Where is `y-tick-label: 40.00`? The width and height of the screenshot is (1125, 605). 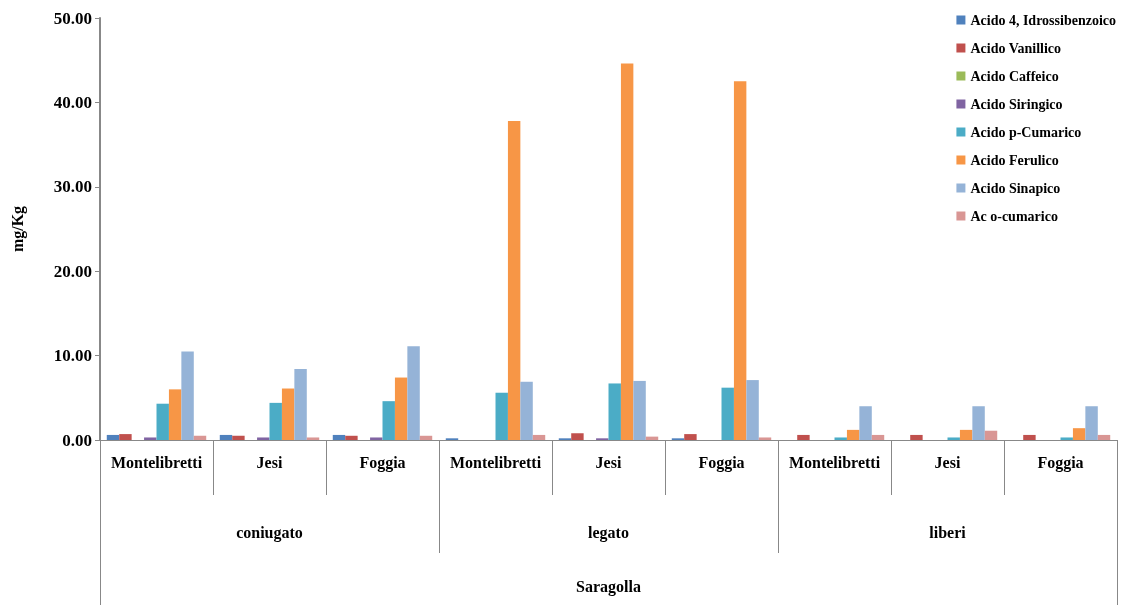 y-tick-label: 40.00 is located at coordinates (72, 102).